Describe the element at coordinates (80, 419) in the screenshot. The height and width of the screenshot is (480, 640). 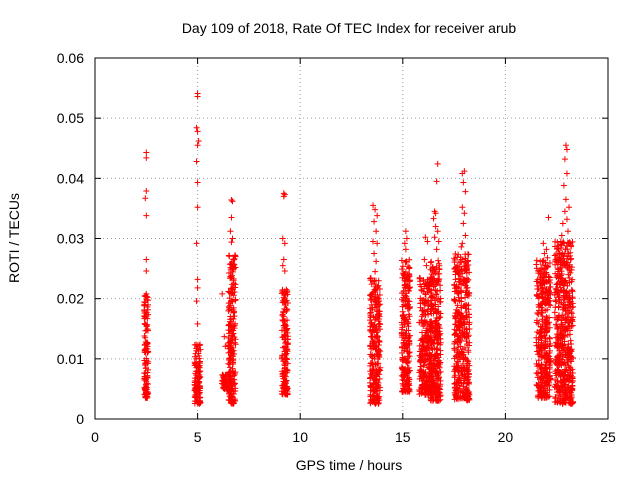
I see `y-tick-label: 0` at that location.